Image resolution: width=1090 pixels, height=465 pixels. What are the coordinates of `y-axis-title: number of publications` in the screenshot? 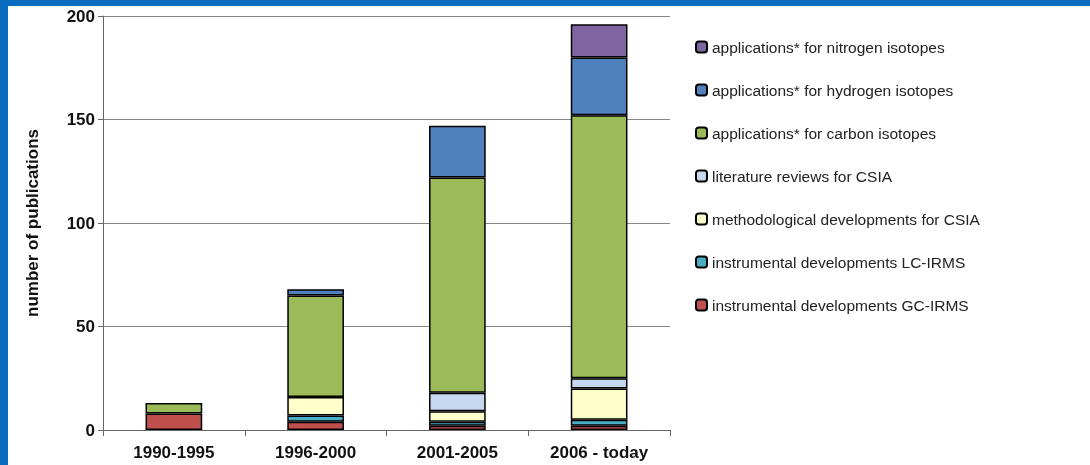 It's located at (32, 223).